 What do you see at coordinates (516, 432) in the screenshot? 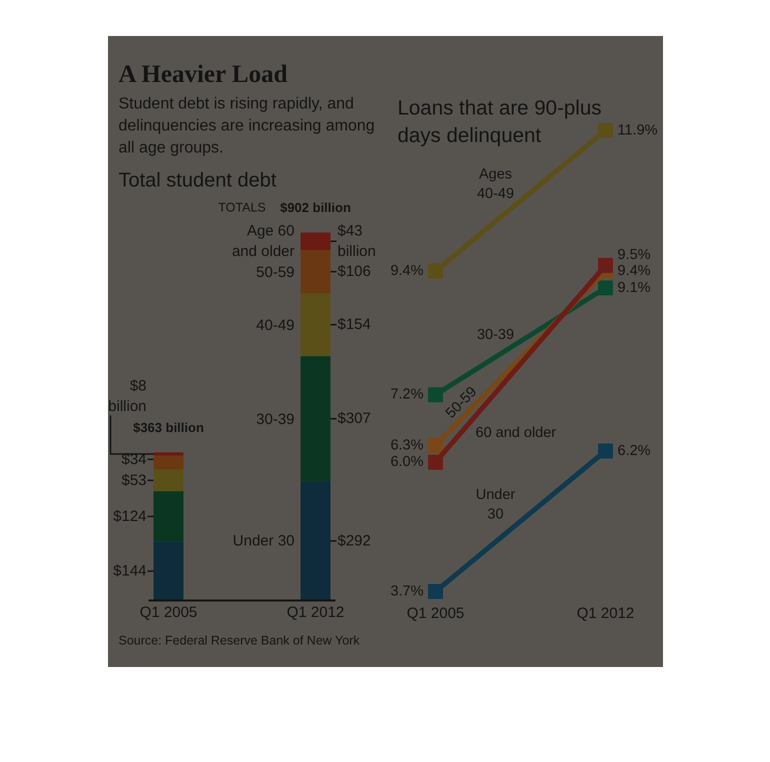
I see `series-label: 60 and older` at bounding box center [516, 432].